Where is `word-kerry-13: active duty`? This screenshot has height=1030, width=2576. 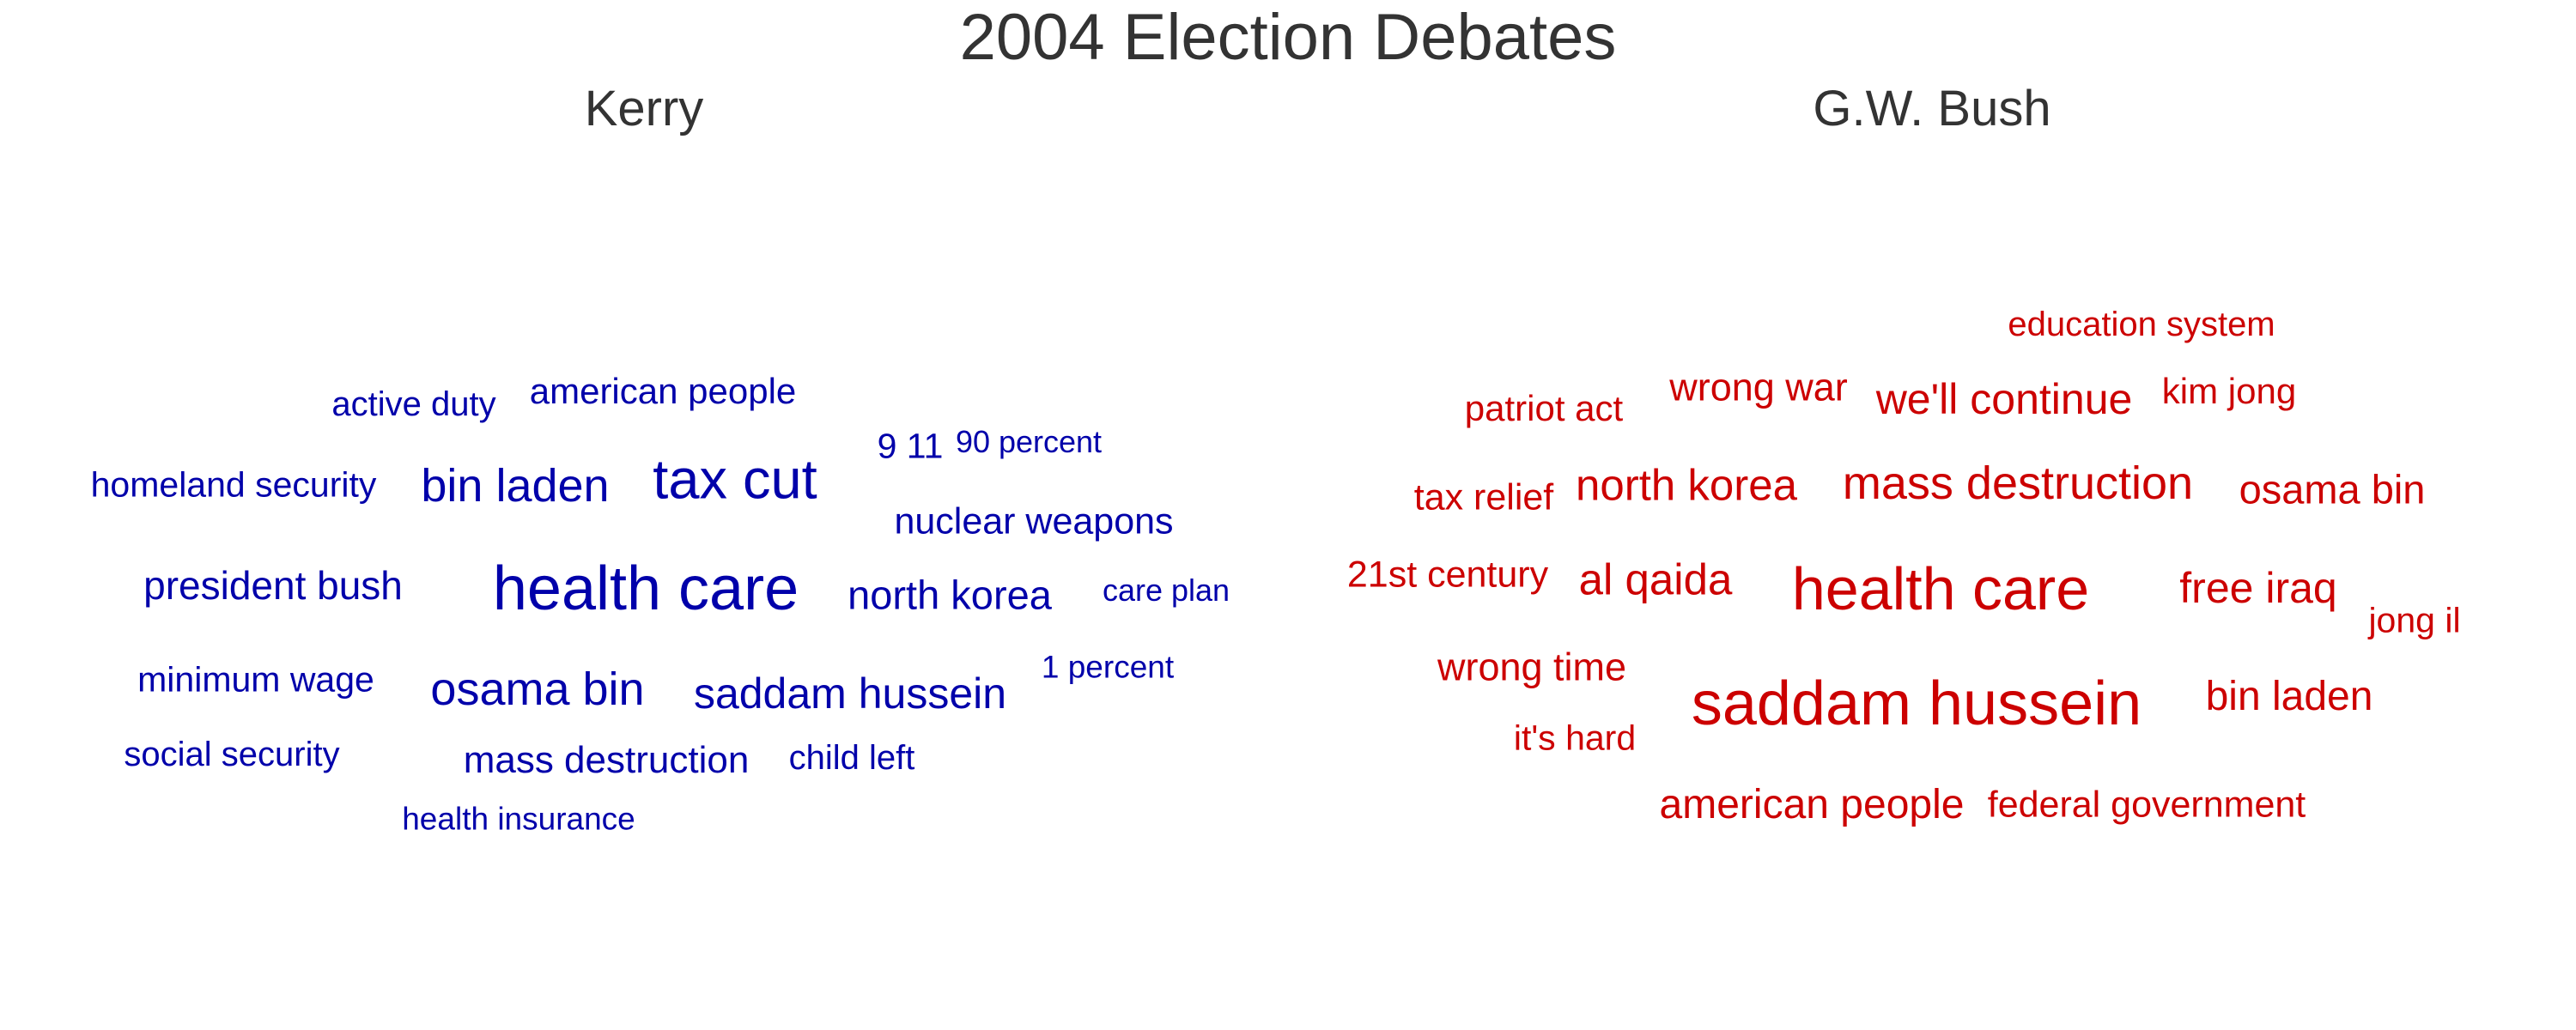 word-kerry-13: active duty is located at coordinates (413, 404).